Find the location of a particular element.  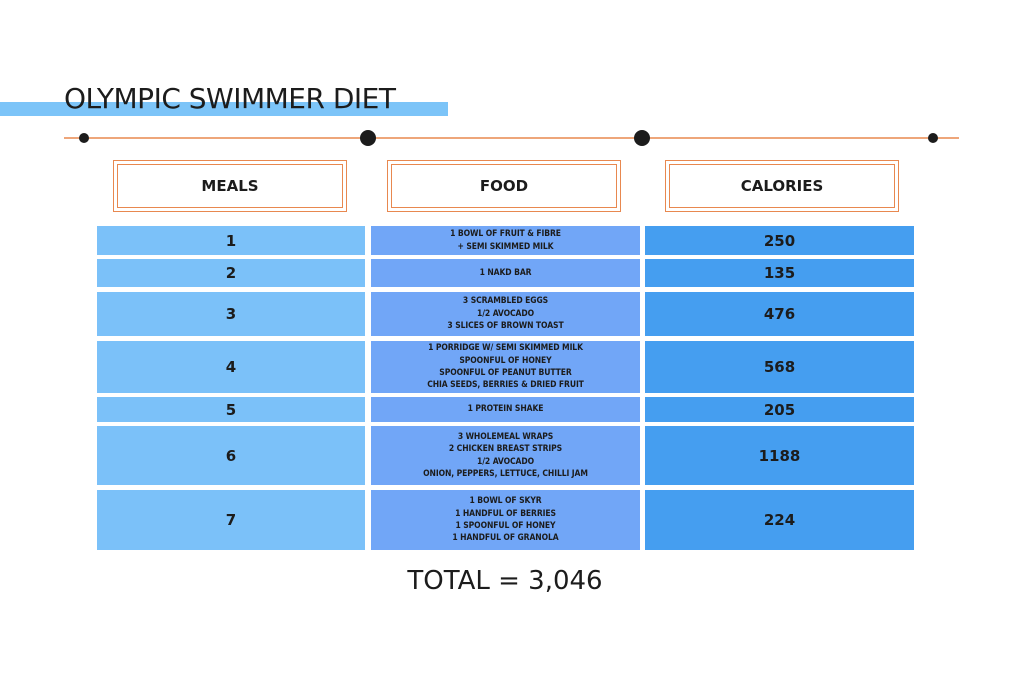

food-item: SPOONFUL OF PEANUT BUTTER is located at coordinates (505, 373).